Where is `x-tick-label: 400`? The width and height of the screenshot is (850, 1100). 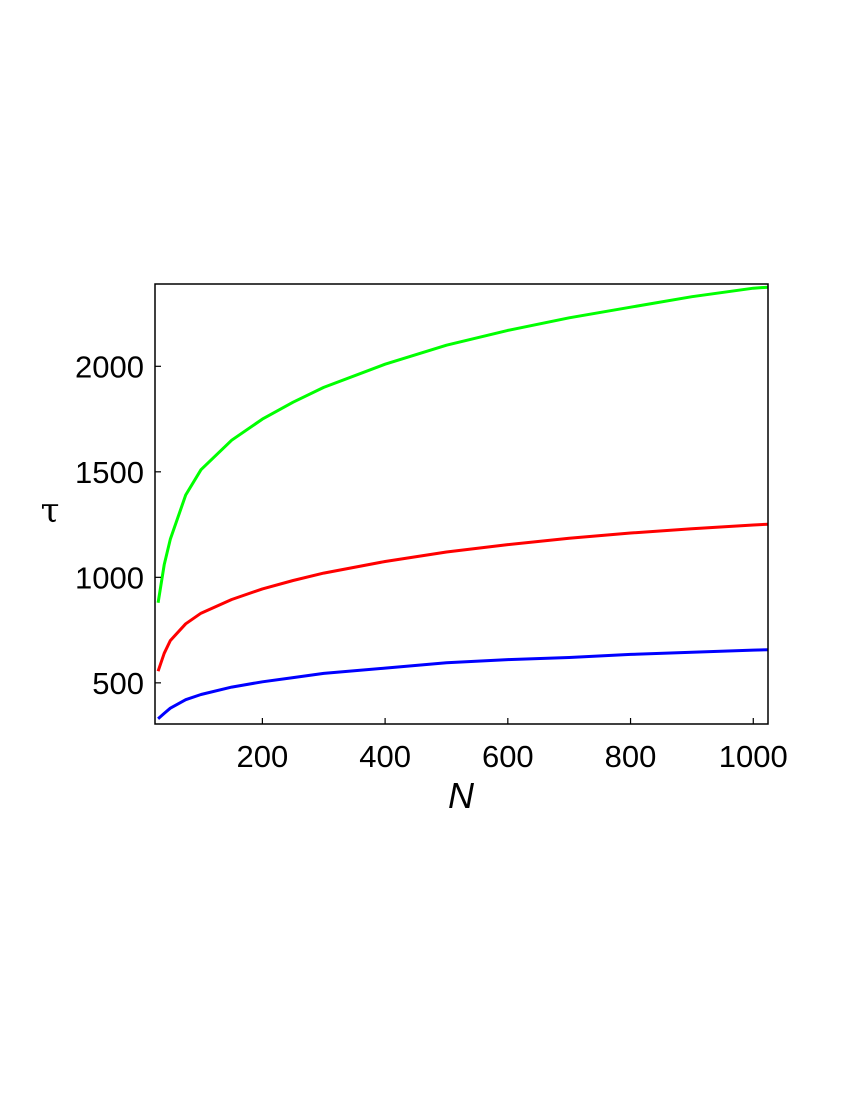
x-tick-label: 400 is located at coordinates (385, 756).